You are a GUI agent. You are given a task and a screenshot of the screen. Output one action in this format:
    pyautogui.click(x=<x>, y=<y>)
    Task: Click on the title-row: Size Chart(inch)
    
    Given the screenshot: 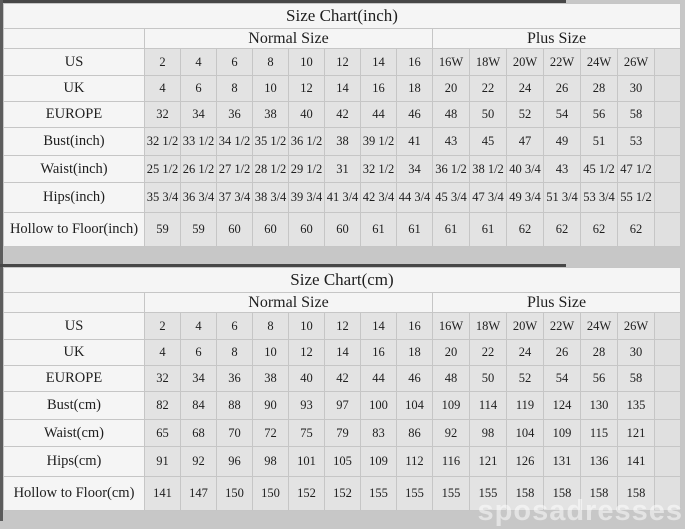 What is the action you would take?
    pyautogui.click(x=342, y=16)
    